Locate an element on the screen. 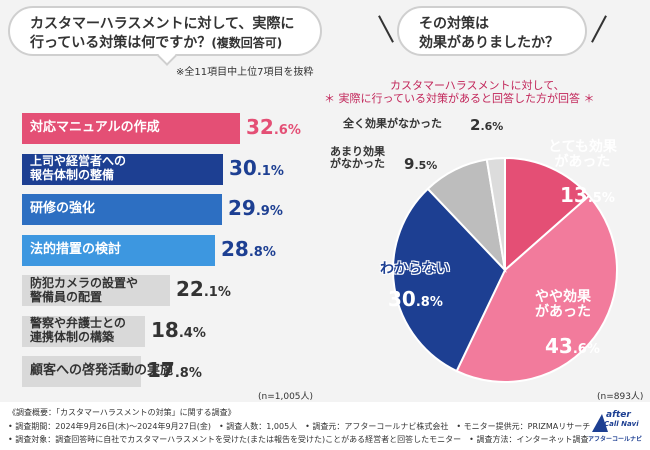  bar-value-label: 18.4% is located at coordinates (178, 330).